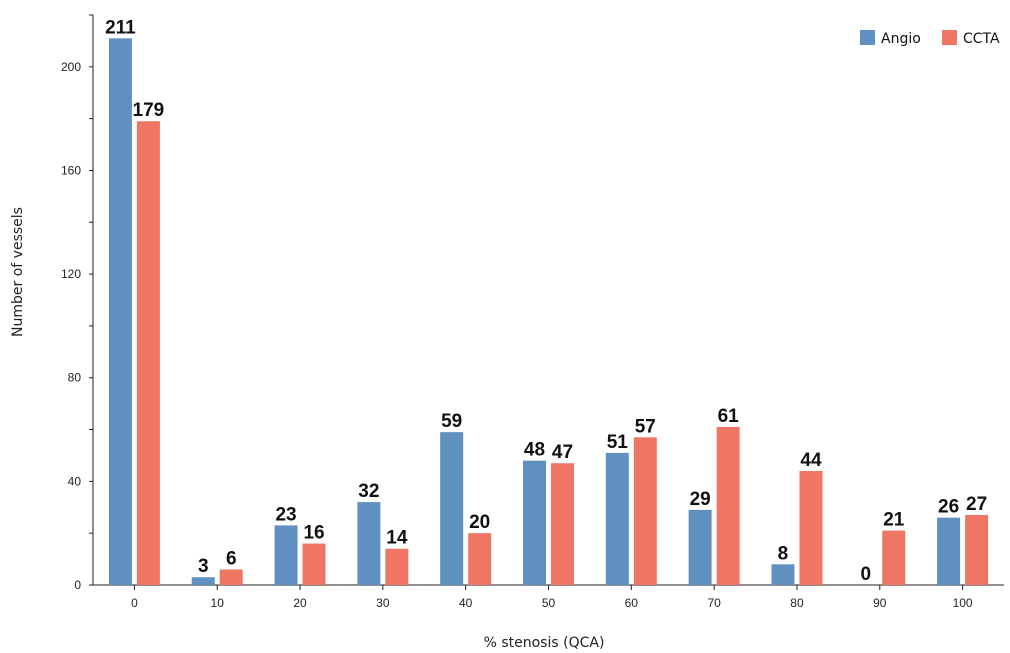 The image size is (1010, 653). Describe the element at coordinates (203, 566) in the screenshot. I see `data-label-angio-10: 3` at that location.